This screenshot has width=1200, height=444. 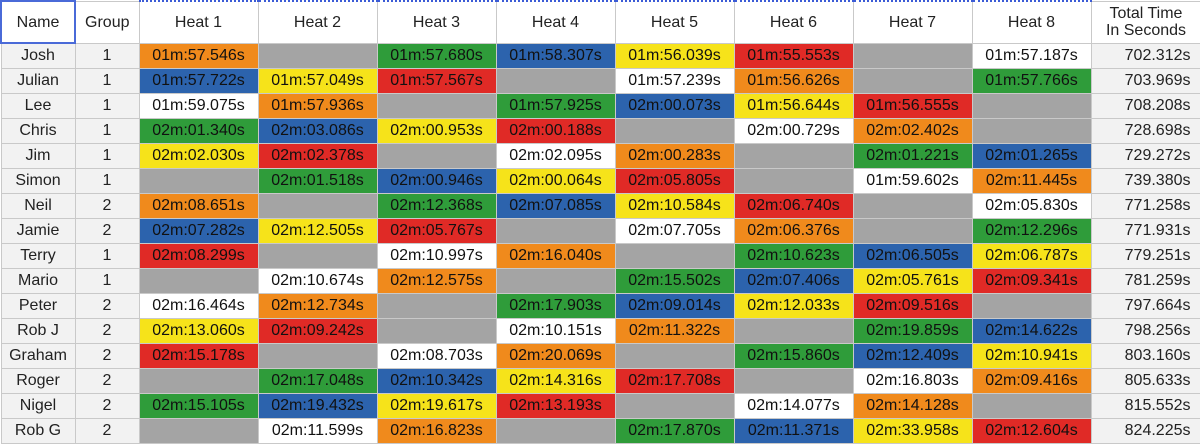 What do you see at coordinates (198, 131) in the screenshot?
I see `cell-heat-1-time: 02m:01.340s` at bounding box center [198, 131].